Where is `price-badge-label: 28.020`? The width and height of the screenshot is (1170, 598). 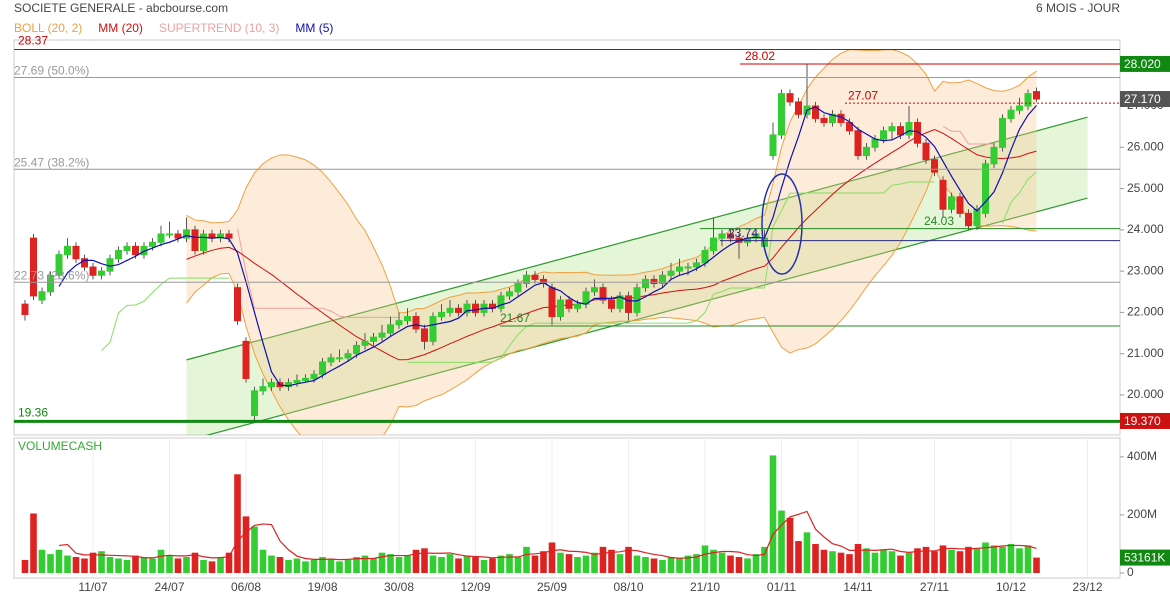 price-badge-label: 28.020 is located at coordinates (1142, 64).